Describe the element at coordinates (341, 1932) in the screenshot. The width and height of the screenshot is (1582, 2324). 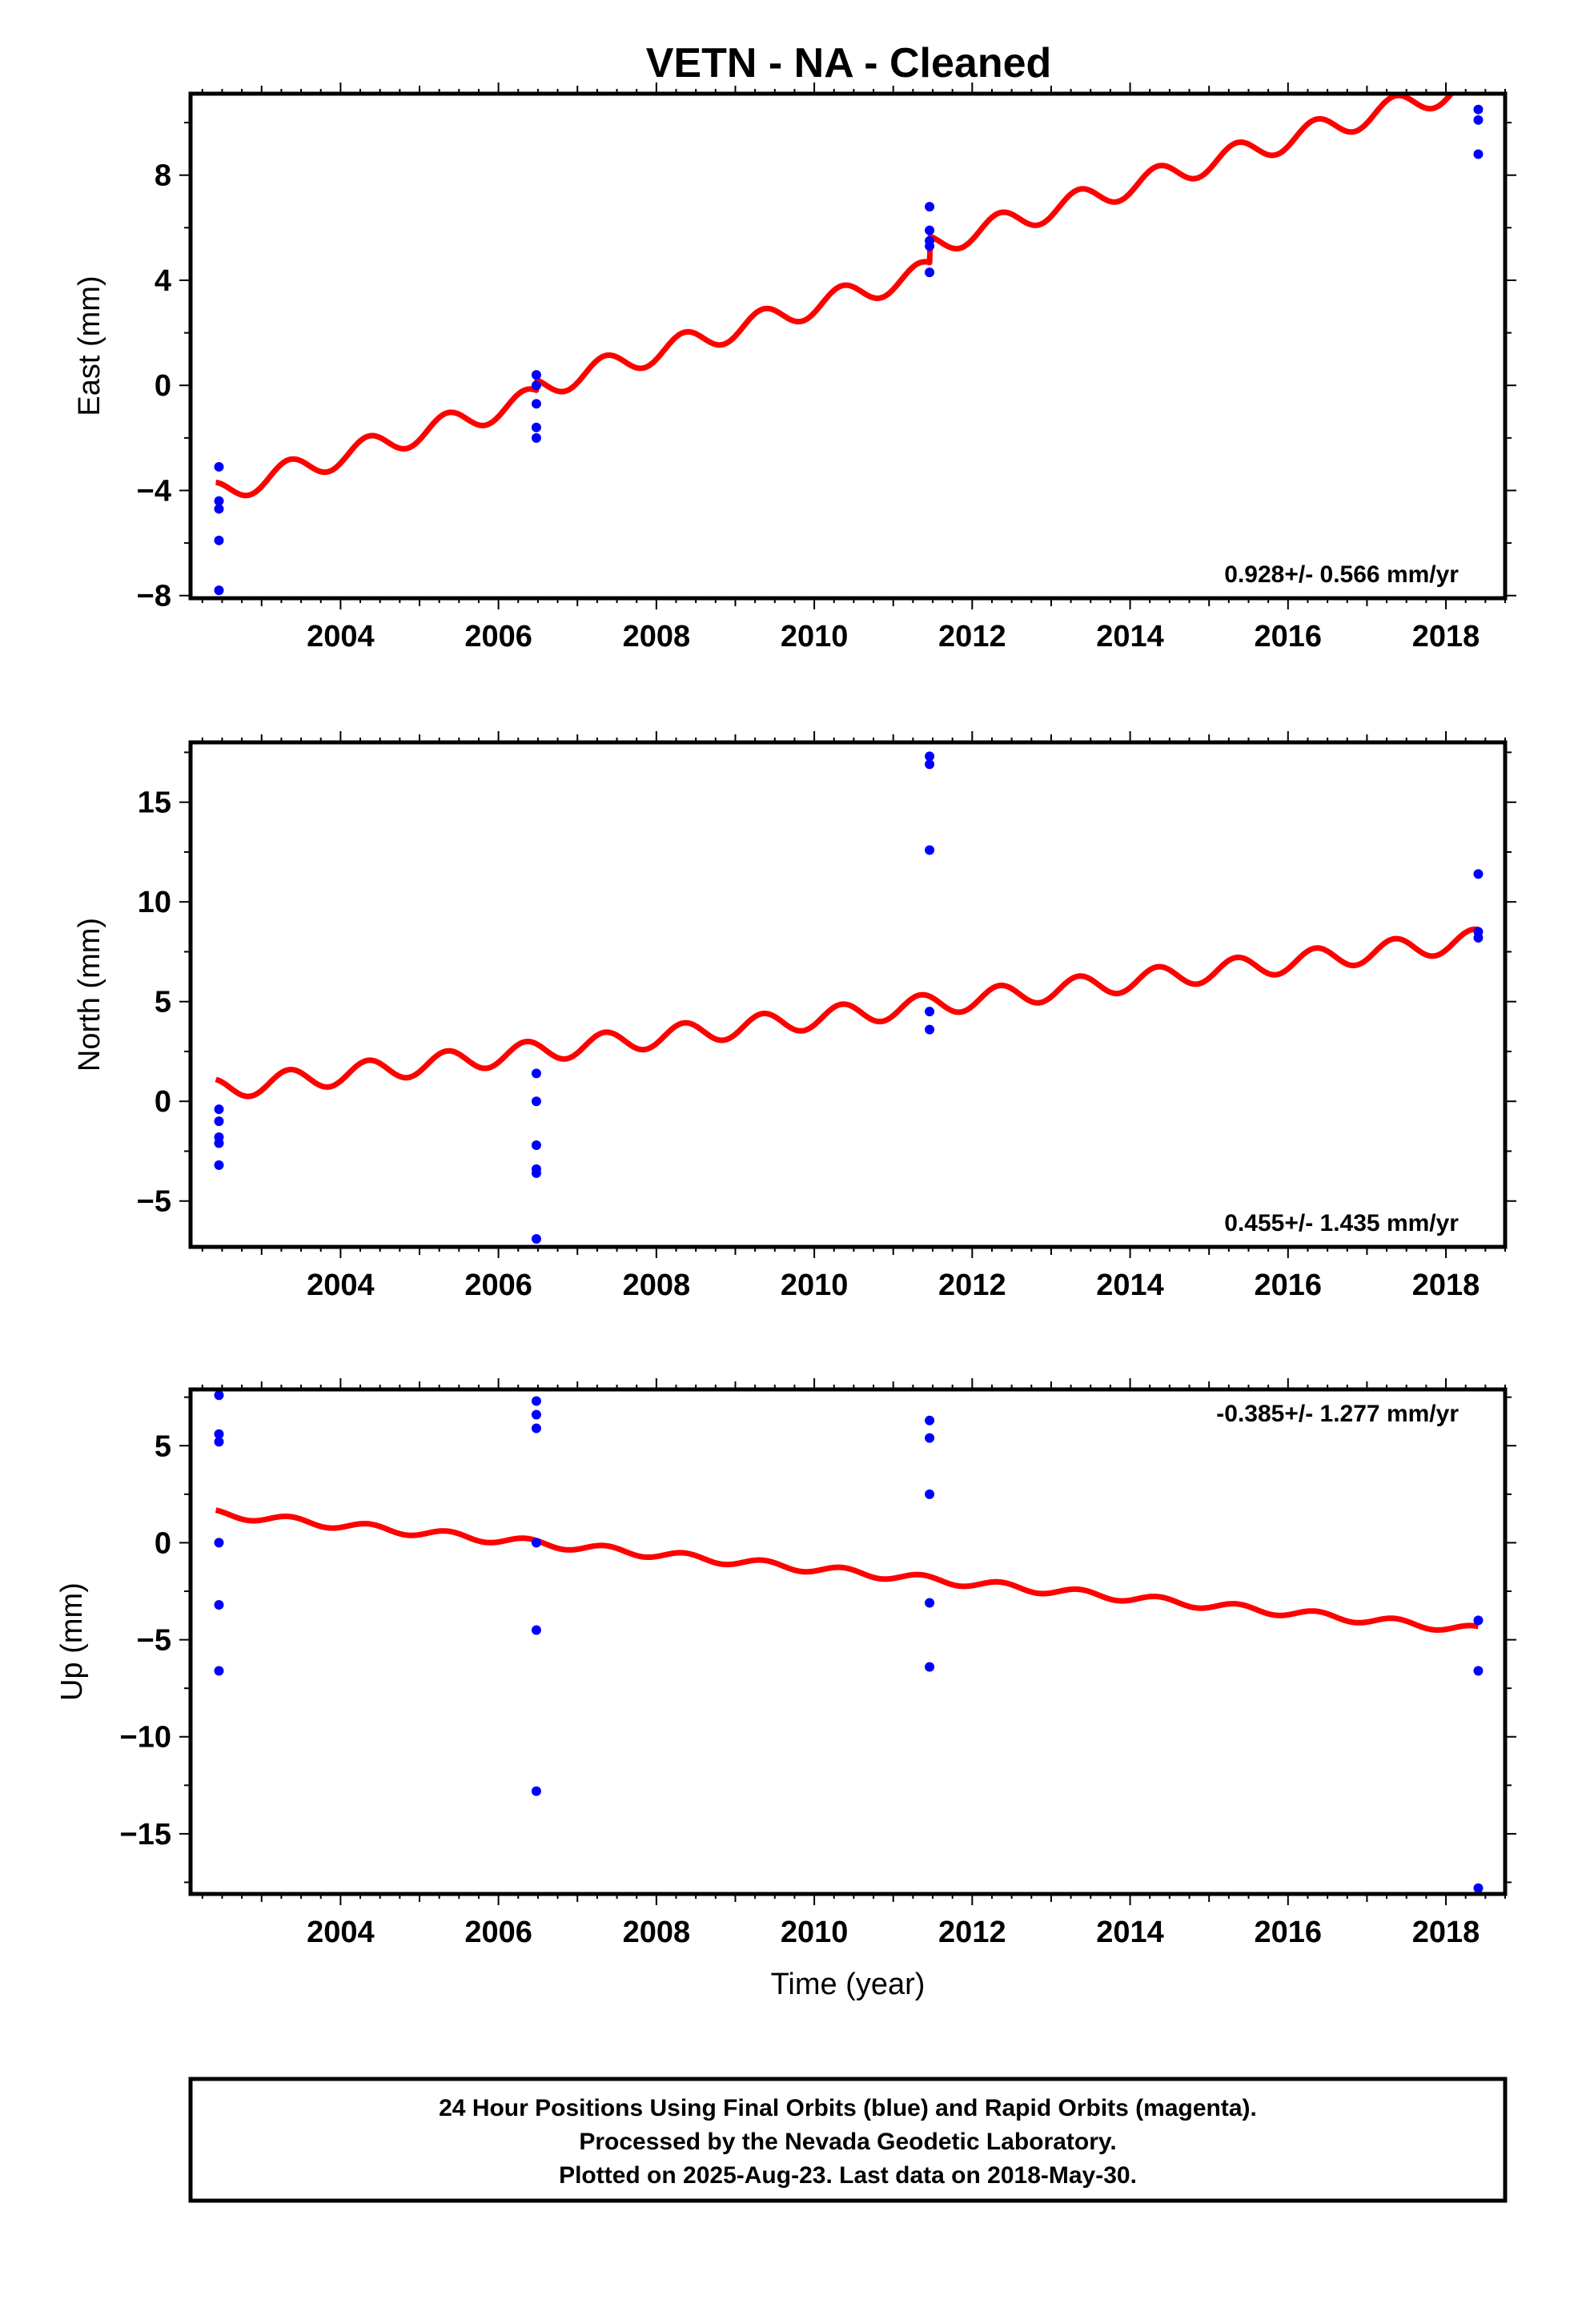
I see `up-x-tick-label: 2004` at that location.